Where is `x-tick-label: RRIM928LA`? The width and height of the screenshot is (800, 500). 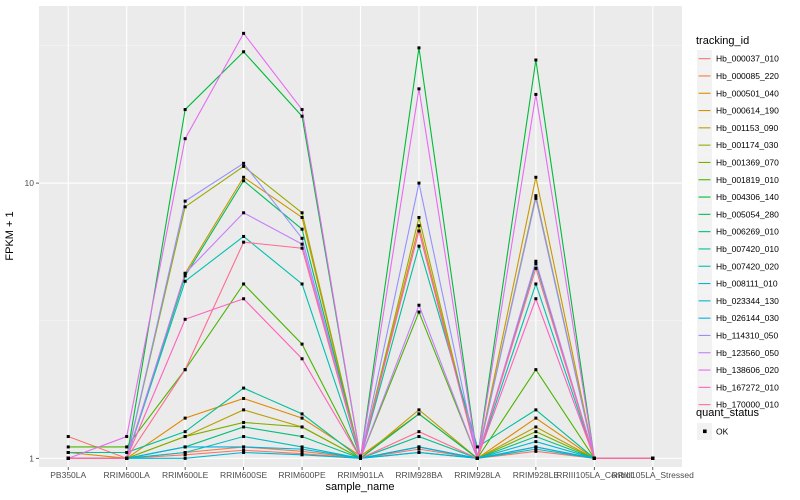 x-tick-label: RRIM928LA is located at coordinates (477, 475).